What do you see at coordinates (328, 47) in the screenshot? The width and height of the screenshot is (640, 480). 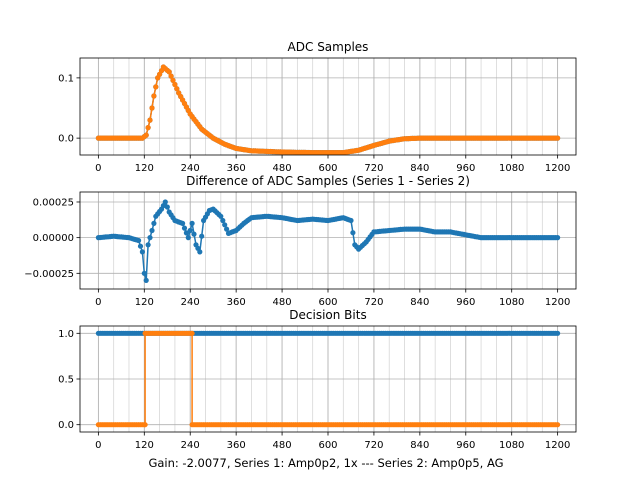 I see `adc-samples-title: ADC Samples` at bounding box center [328, 47].